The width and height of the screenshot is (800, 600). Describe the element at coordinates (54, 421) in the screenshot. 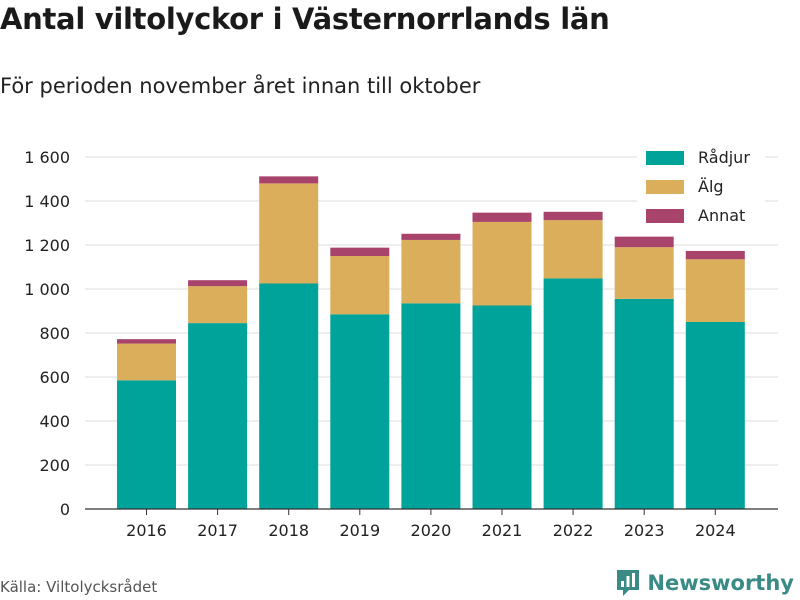

I see `y-tick-label: 400` at that location.